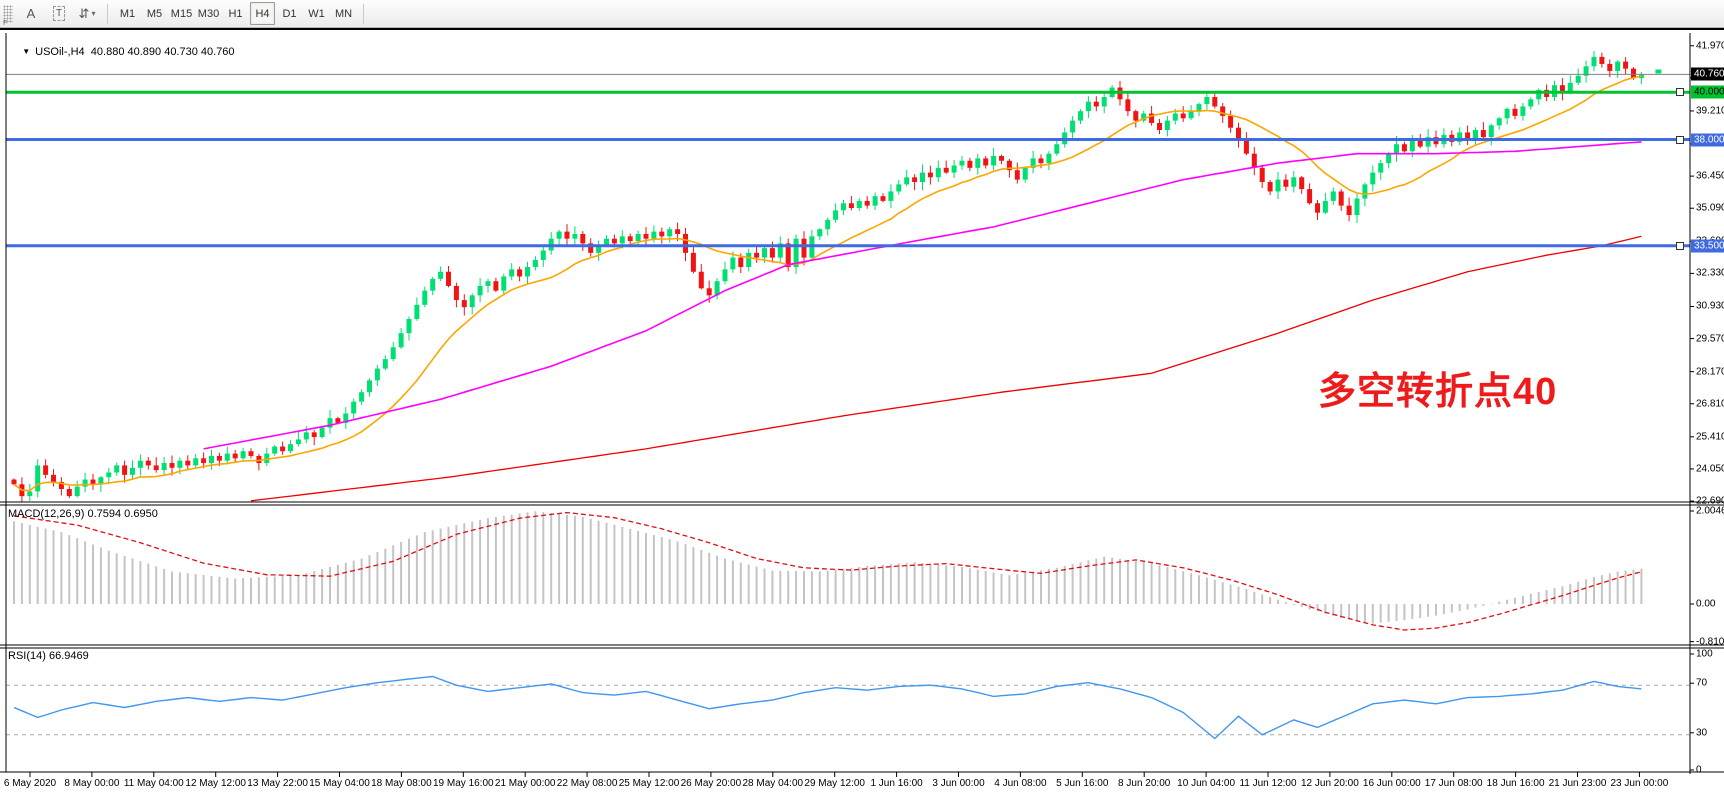 The height and width of the screenshot is (796, 1724). What do you see at coordinates (1710, 273) in the screenshot?
I see `price-tick-label: 32.330` at bounding box center [1710, 273].